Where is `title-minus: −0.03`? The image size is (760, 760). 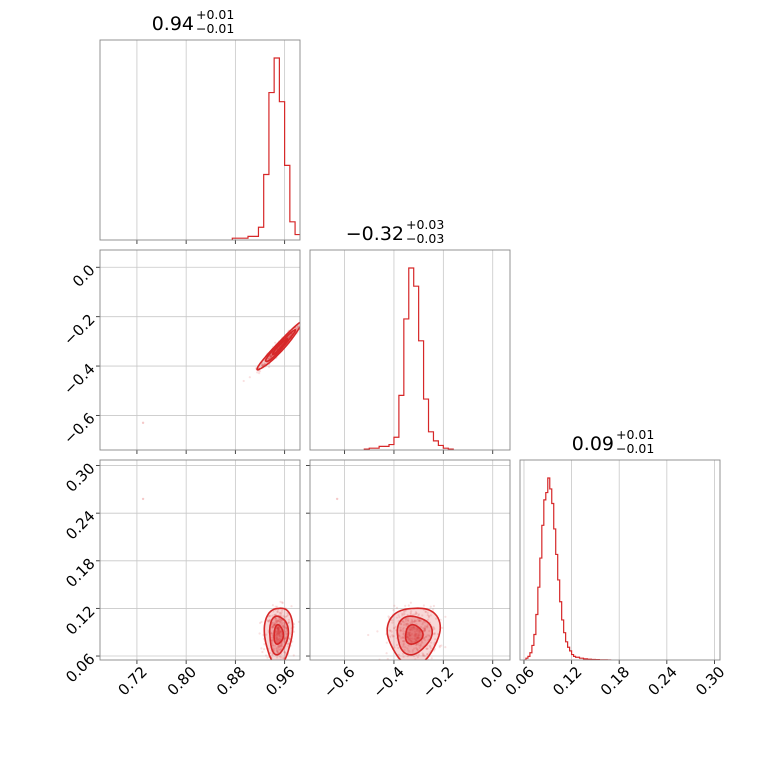
title-minus: −0.03 is located at coordinates (425, 238).